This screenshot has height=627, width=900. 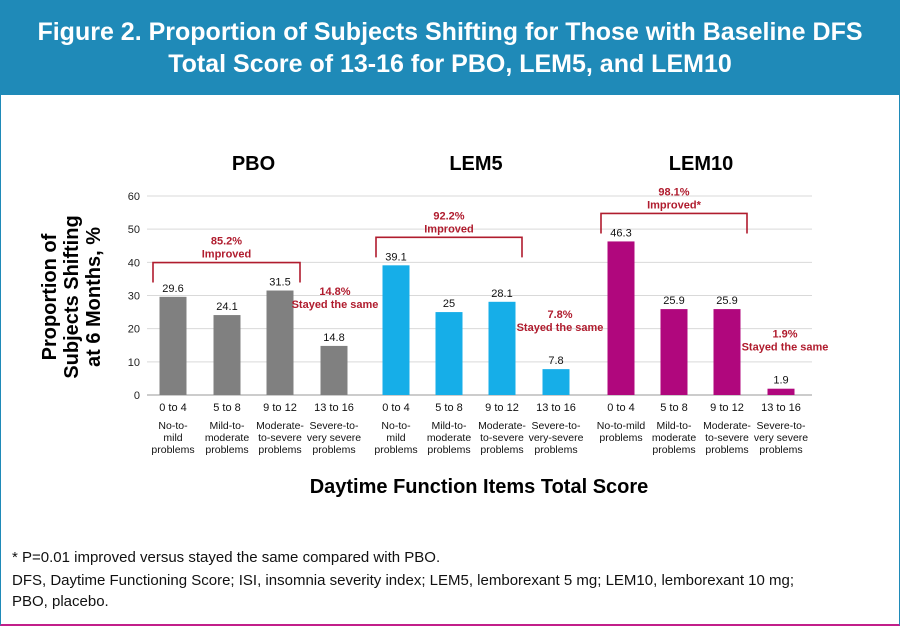 I want to click on data-label: 25, so click(x=449, y=304).